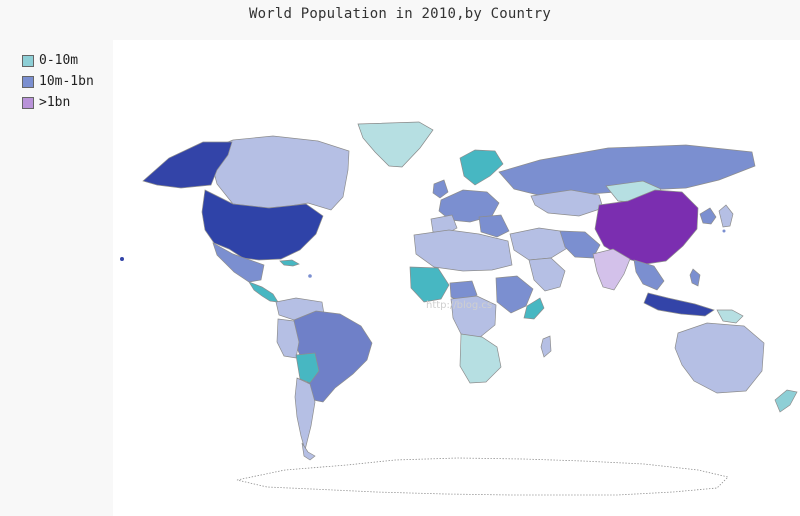  I want to click on island-hawaii, so click(122, 259).